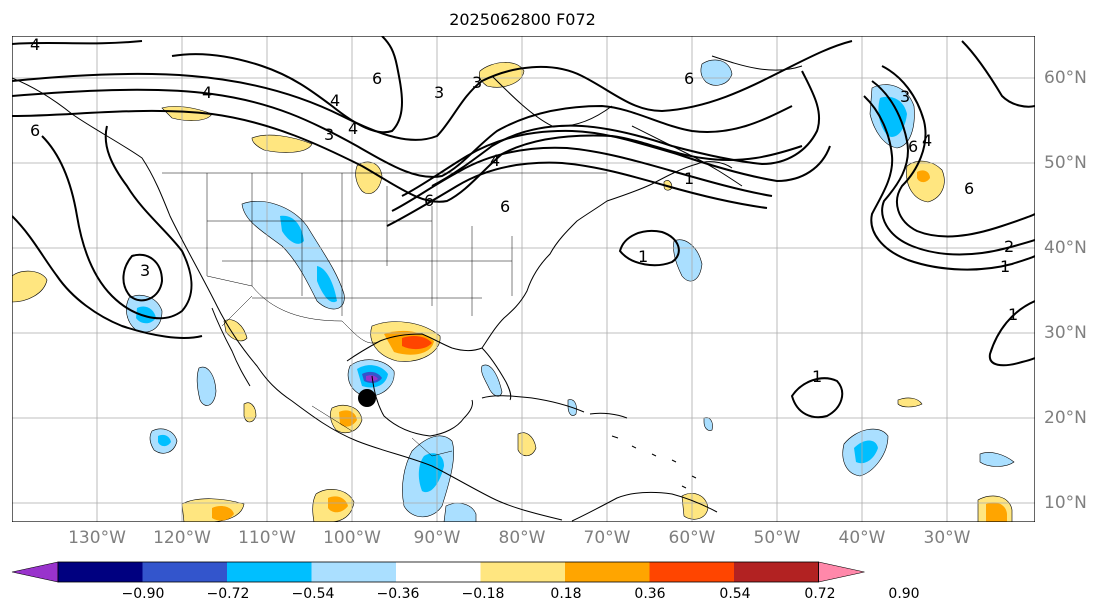  Describe the element at coordinates (35, 572) in the screenshot. I see `colorbar-extension-low` at that location.